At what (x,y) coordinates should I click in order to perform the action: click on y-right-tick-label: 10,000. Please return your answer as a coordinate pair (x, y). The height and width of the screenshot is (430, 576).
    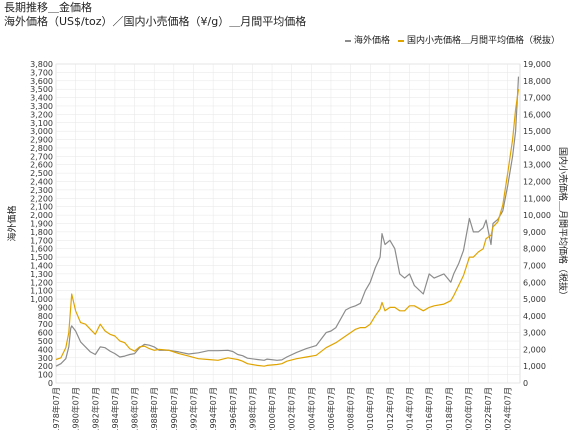
    Looking at the image, I should click on (537, 215).